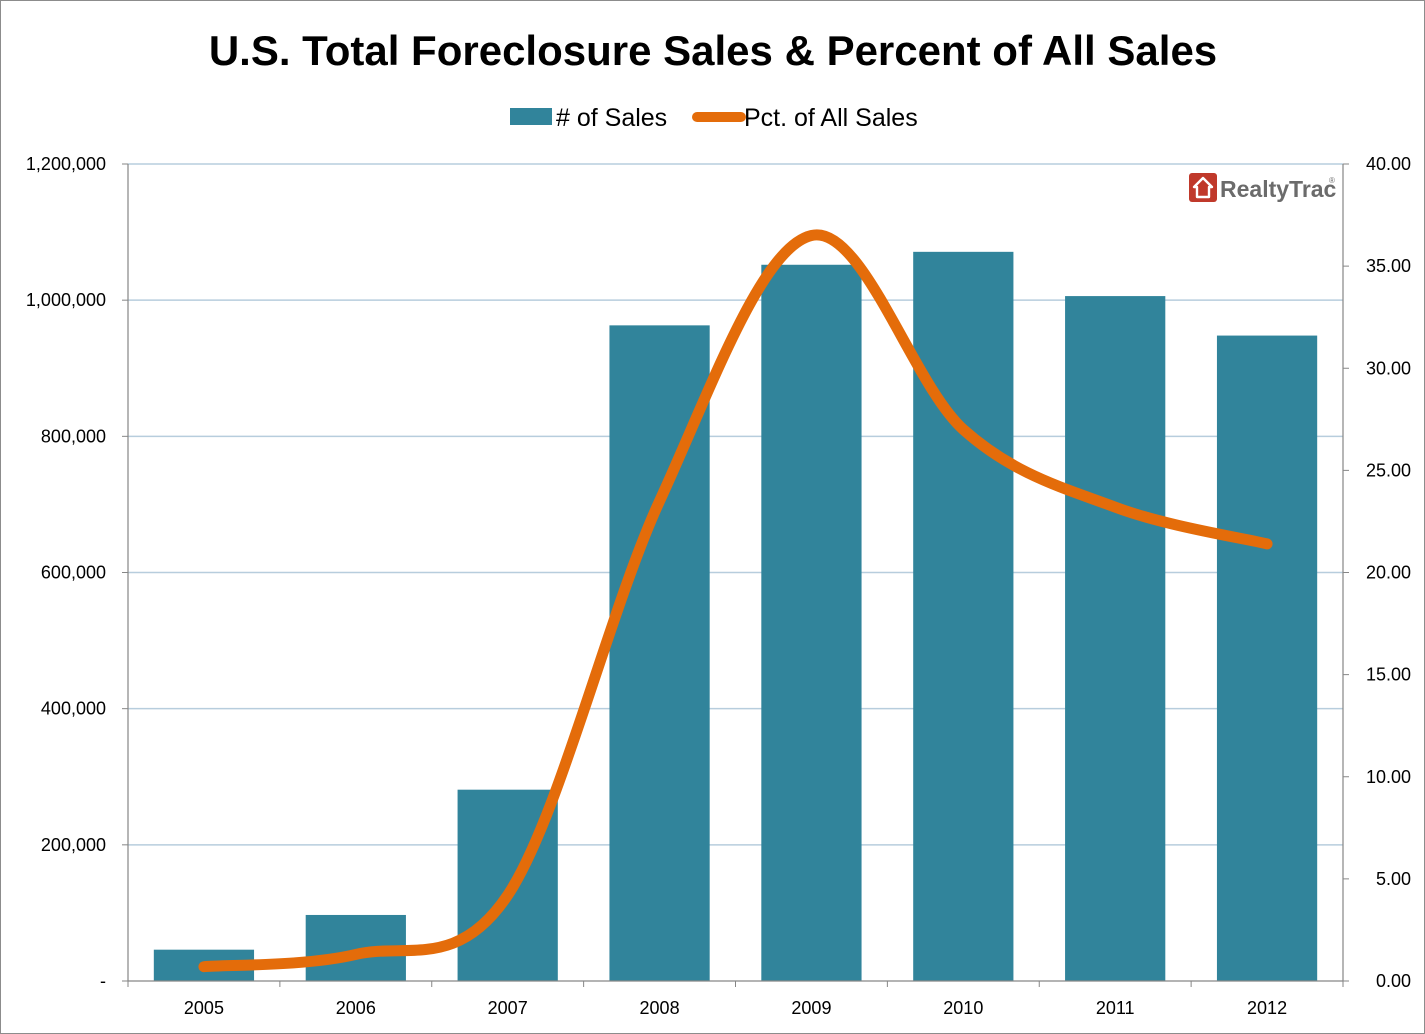 This screenshot has height=1034, width=1425. I want to click on left-tick-label: 400,000, so click(73, 709).